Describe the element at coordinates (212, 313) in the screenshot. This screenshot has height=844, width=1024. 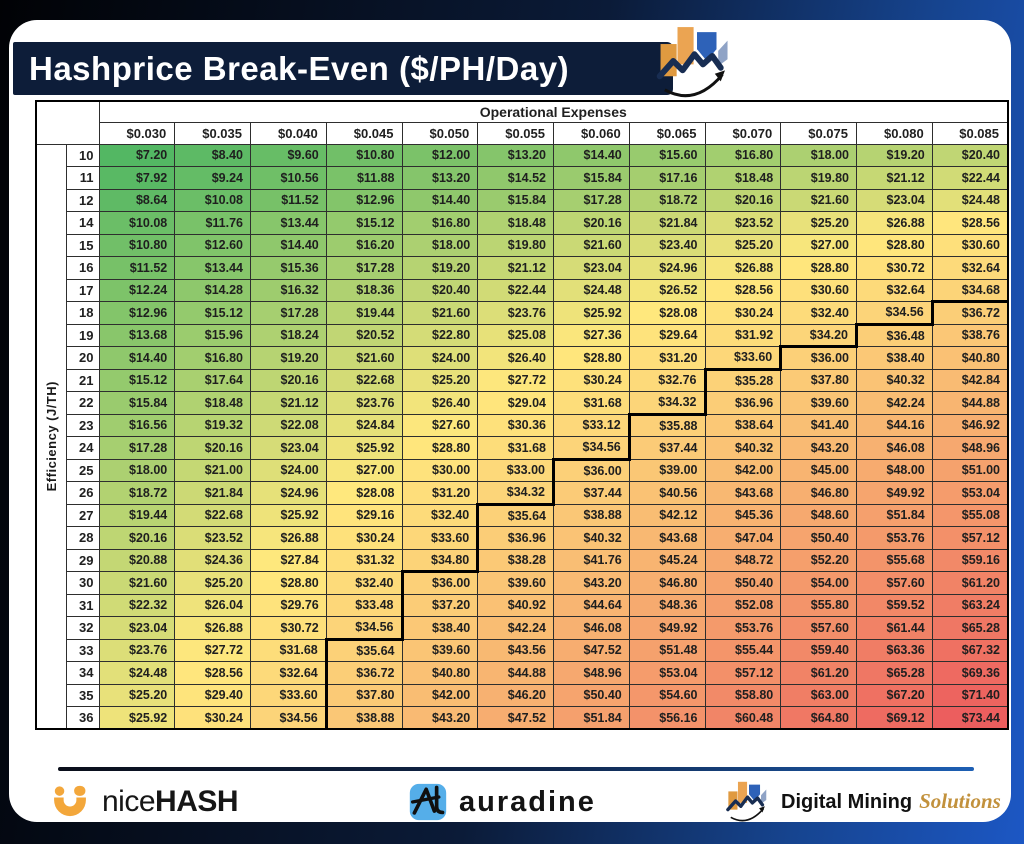
I see `value-cell: $15.12` at that location.